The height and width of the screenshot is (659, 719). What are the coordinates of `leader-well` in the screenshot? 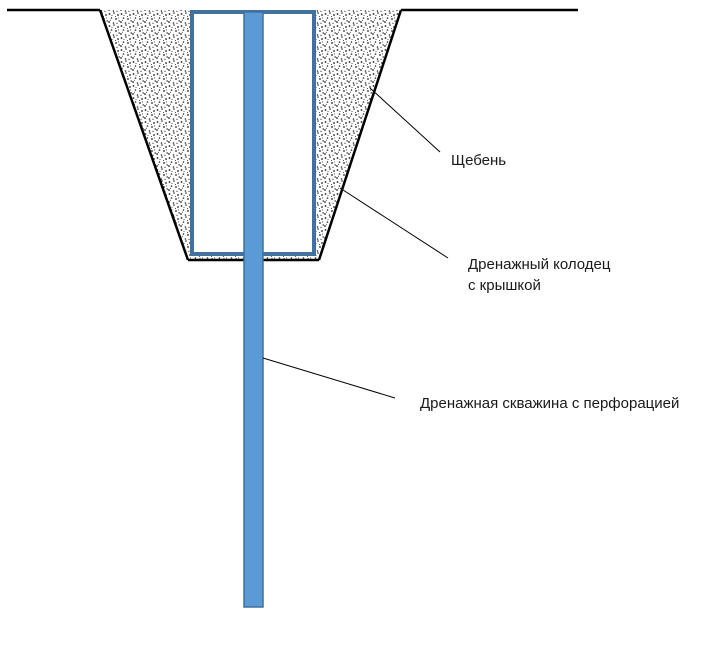 It's located at (394, 223).